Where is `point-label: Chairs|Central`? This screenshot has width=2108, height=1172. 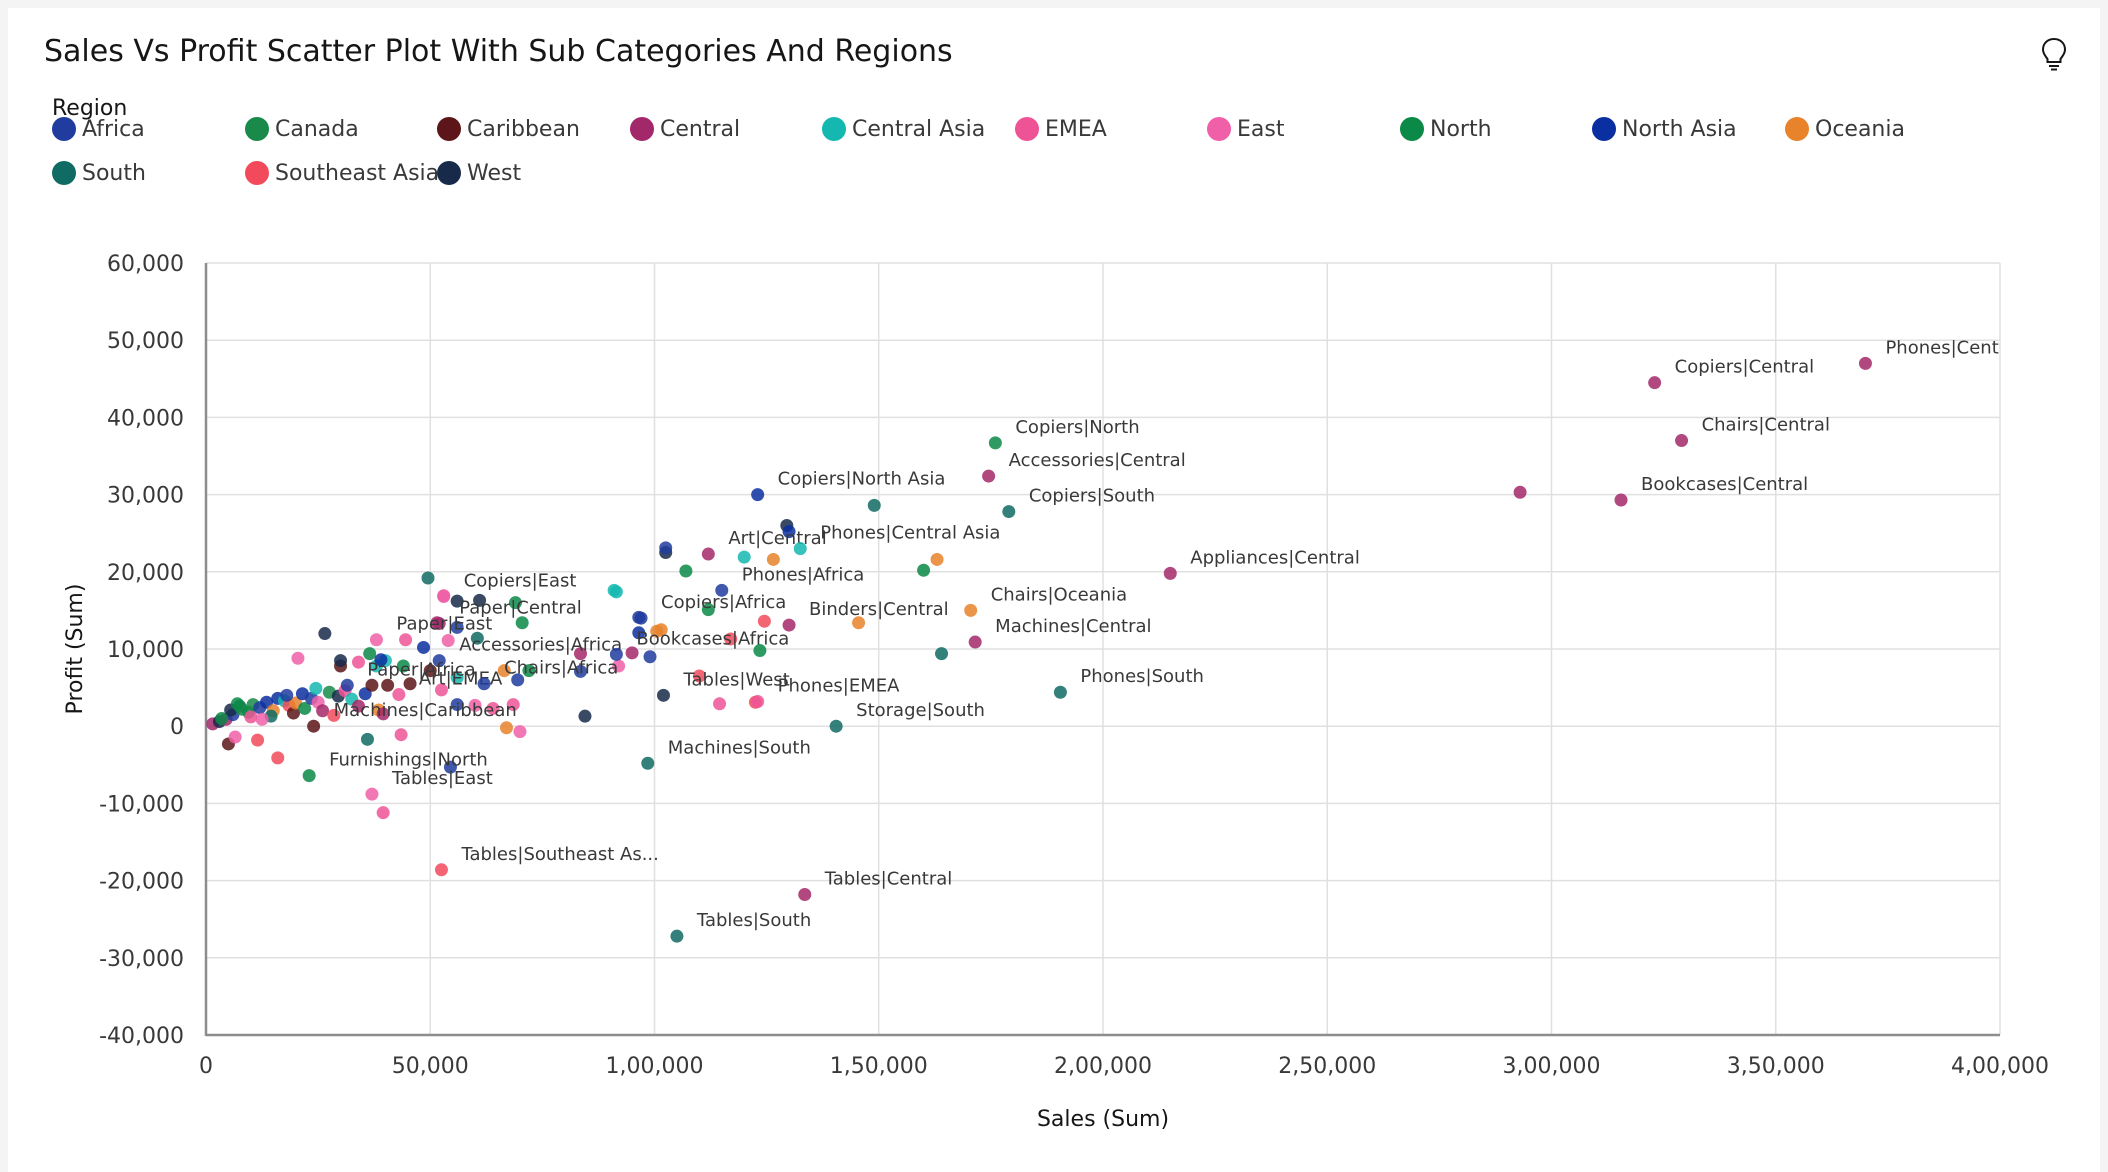
point-label: Chairs|Central is located at coordinates (1766, 425).